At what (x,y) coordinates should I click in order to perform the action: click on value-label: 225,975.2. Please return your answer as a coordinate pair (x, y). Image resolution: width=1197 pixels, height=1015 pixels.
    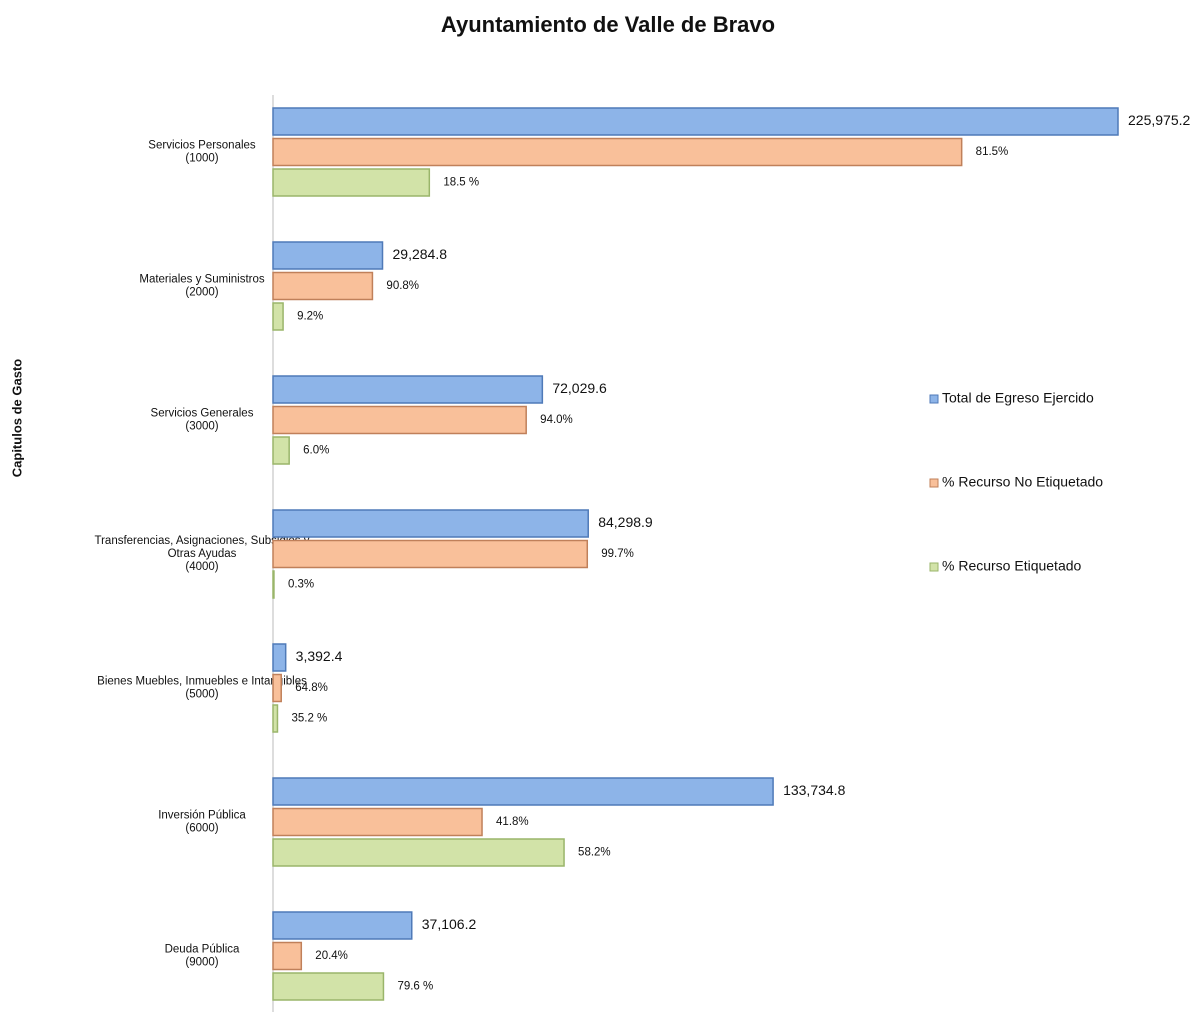
    Looking at the image, I should click on (1159, 120).